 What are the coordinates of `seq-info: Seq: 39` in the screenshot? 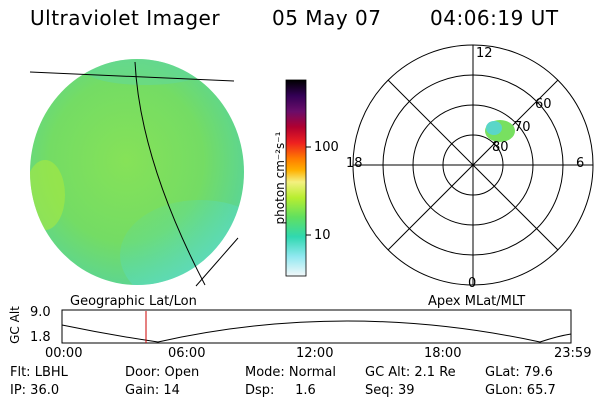 It's located at (390, 390).